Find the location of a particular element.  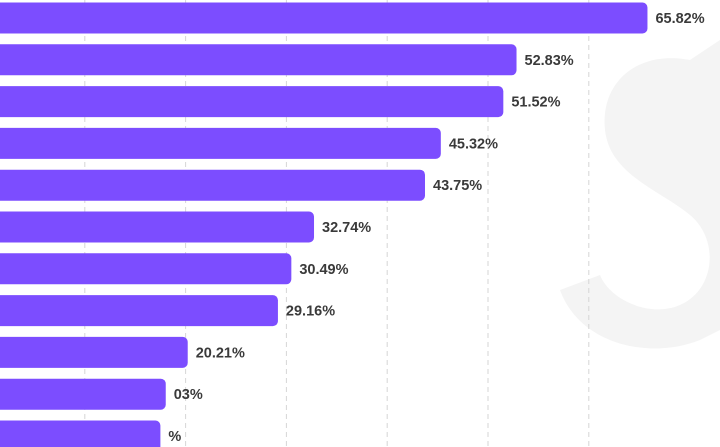

bar-value-label-11: % is located at coordinates (174, 437).